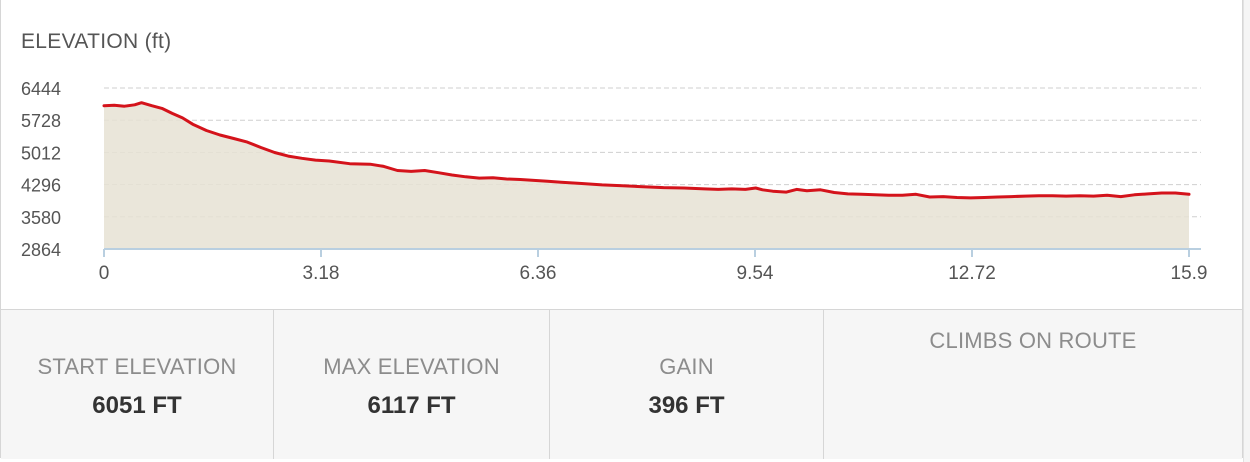  Describe the element at coordinates (137, 405) in the screenshot. I see `stat-value: 6051 FT` at that location.